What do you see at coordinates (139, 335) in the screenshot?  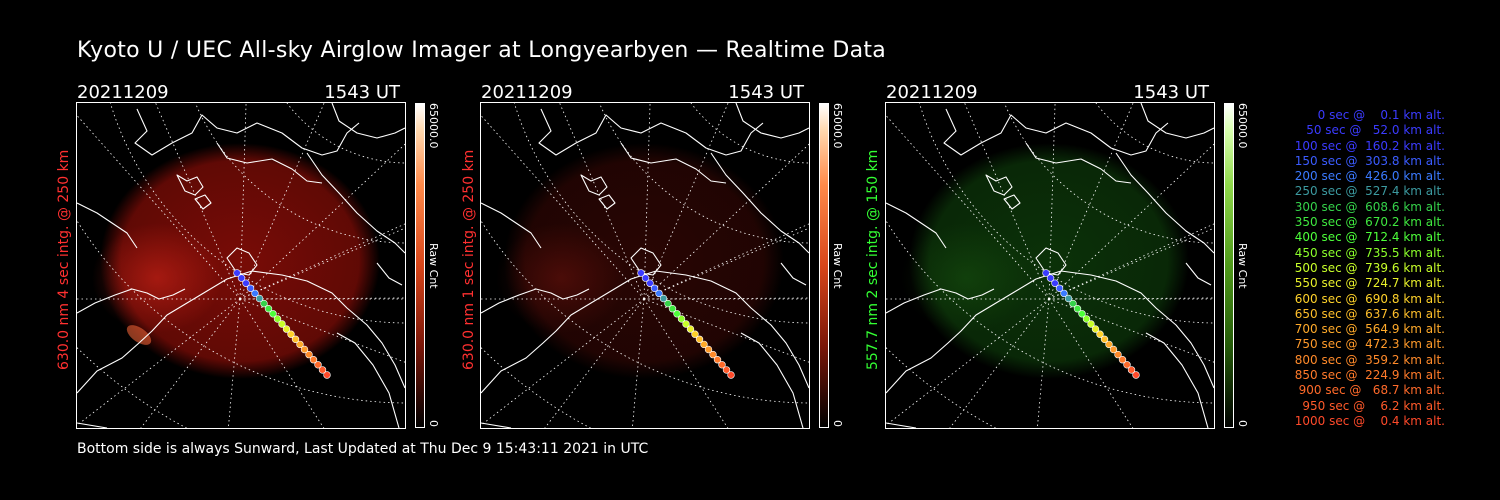 I see `aurora-spot` at bounding box center [139, 335].